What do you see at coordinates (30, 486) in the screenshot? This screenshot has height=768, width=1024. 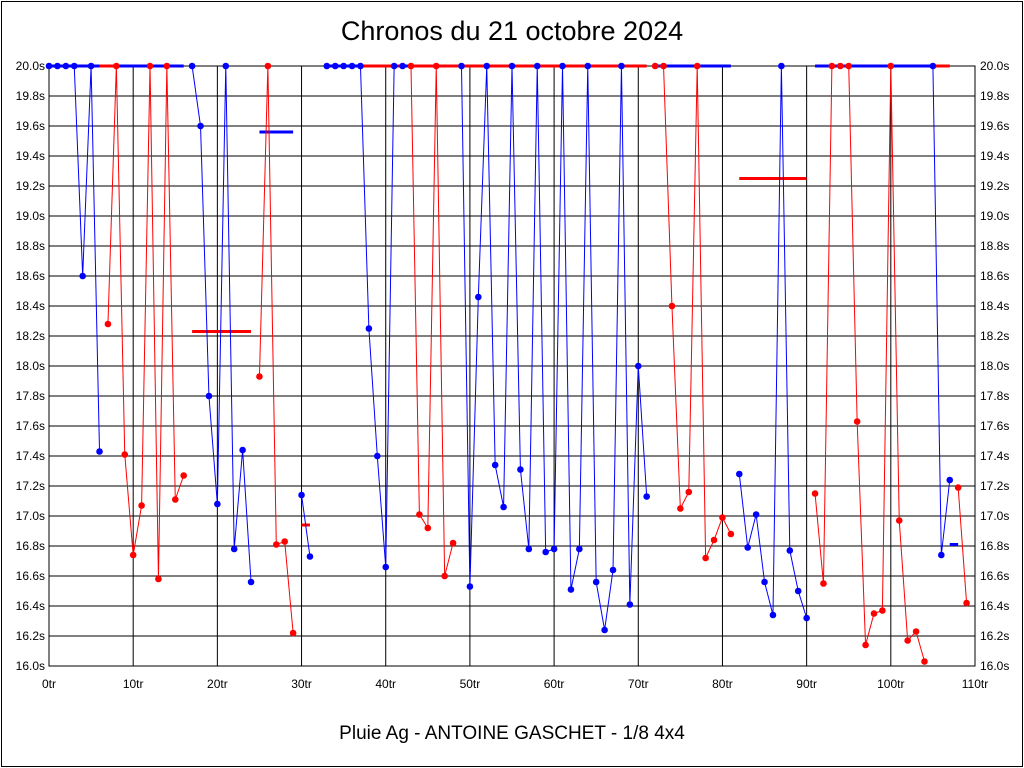 I see `y-tick-label-left: 17.2s` at bounding box center [30, 486].